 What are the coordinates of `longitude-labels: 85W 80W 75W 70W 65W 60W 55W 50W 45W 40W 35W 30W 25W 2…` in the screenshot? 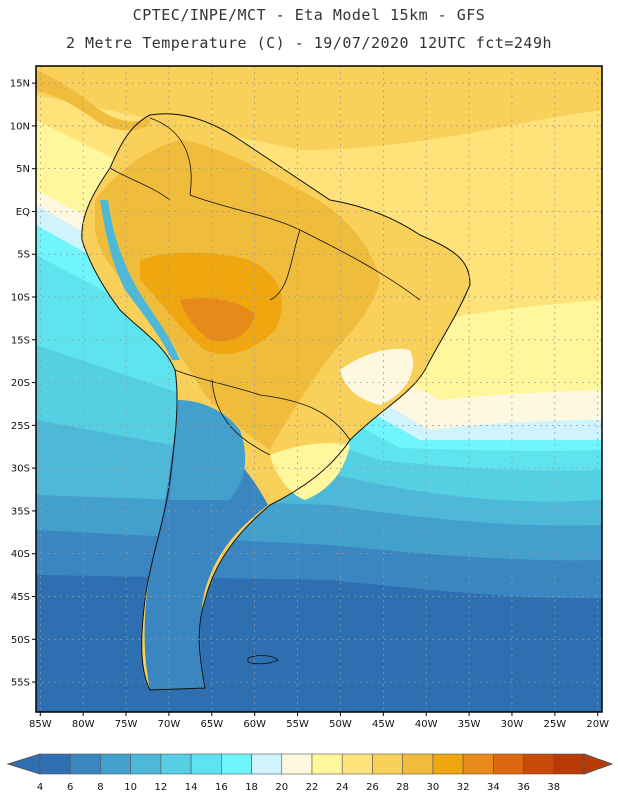 It's located at (319, 721).